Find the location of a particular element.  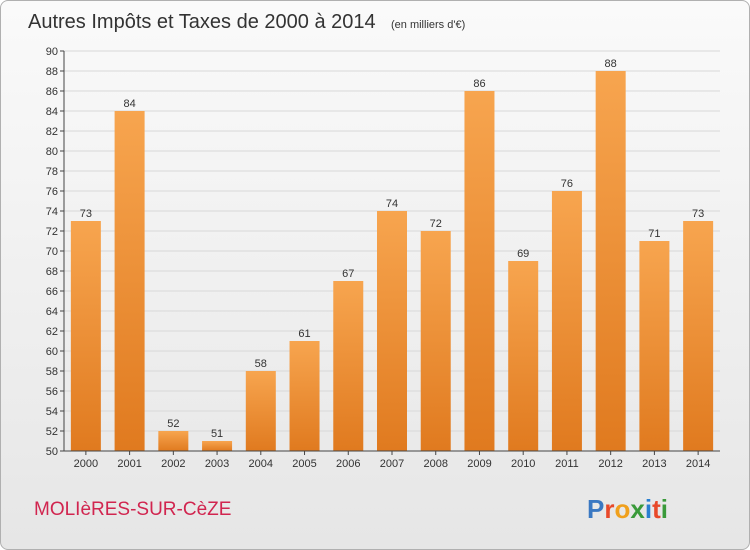

value-label-2012: 88 is located at coordinates (611, 64).